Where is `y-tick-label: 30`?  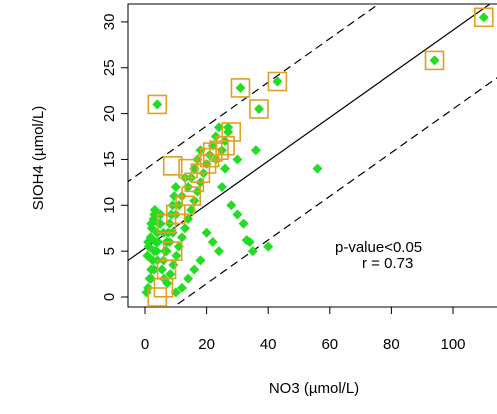 y-tick-label: 30 is located at coordinates (109, 22).